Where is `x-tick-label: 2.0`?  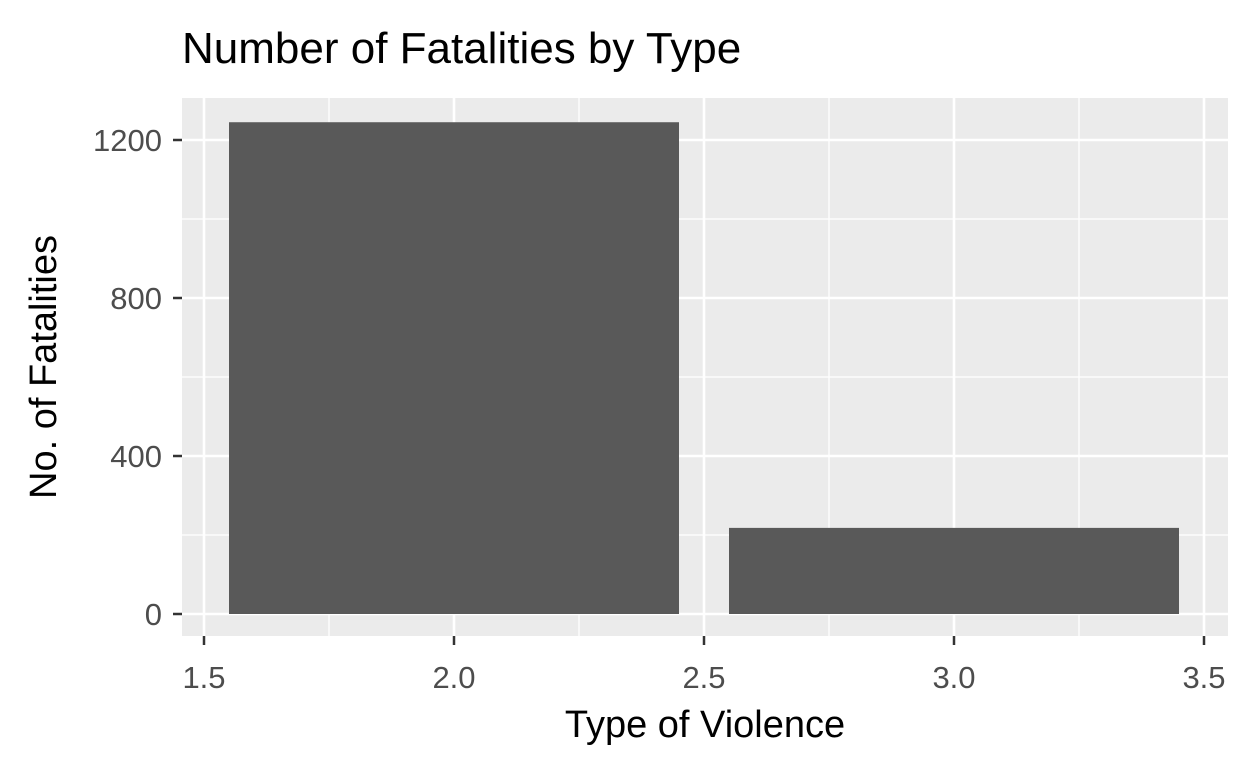 x-tick-label: 2.0 is located at coordinates (453, 677).